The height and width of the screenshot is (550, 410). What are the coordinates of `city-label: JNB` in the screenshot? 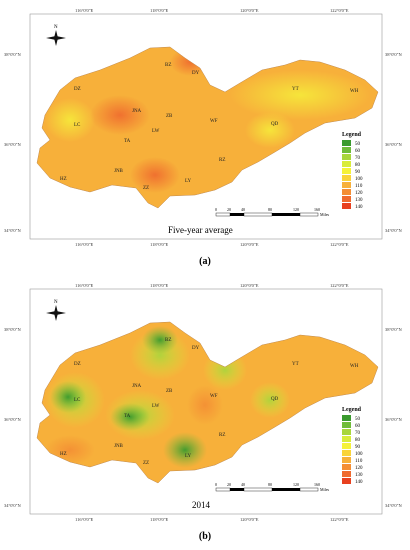 It's located at (119, 446).